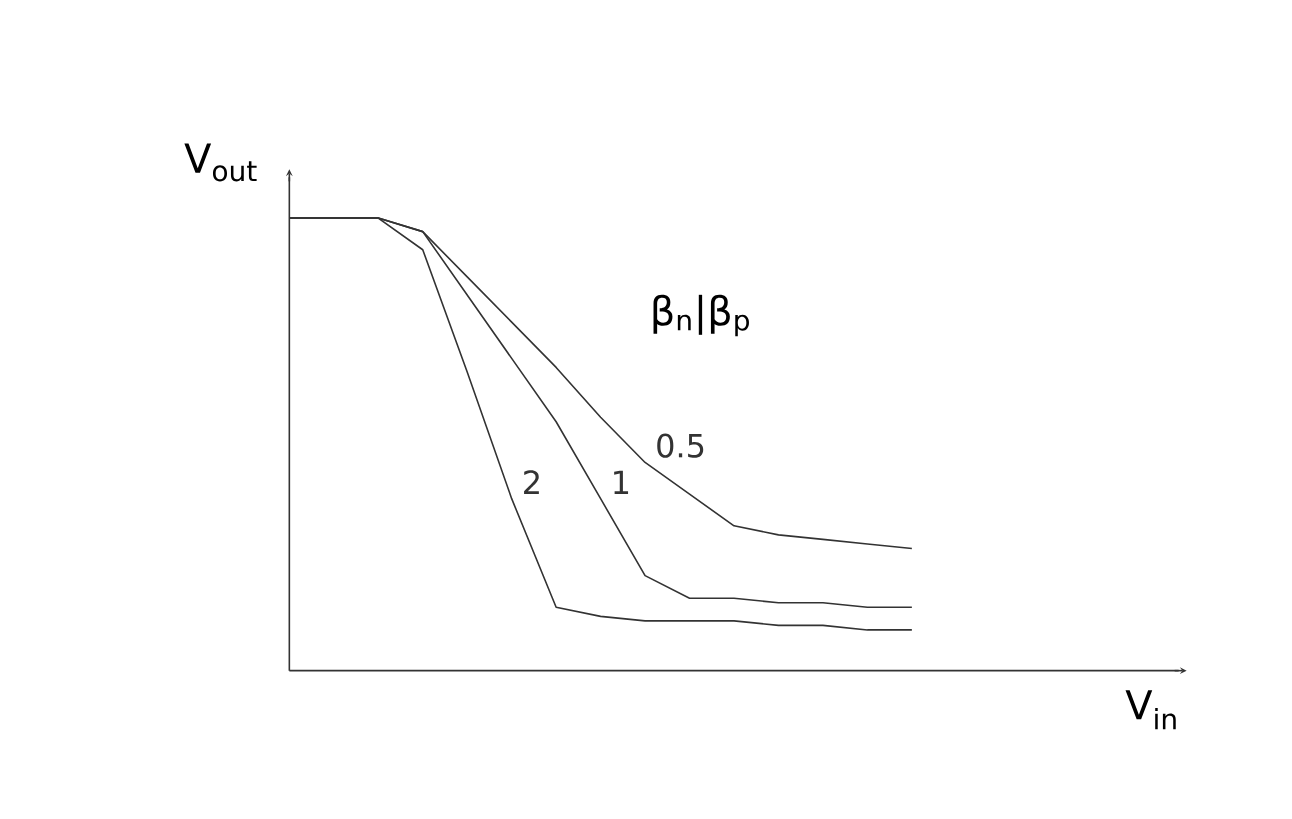  What do you see at coordinates (621, 482) in the screenshot?
I see `series-label: 1` at bounding box center [621, 482].